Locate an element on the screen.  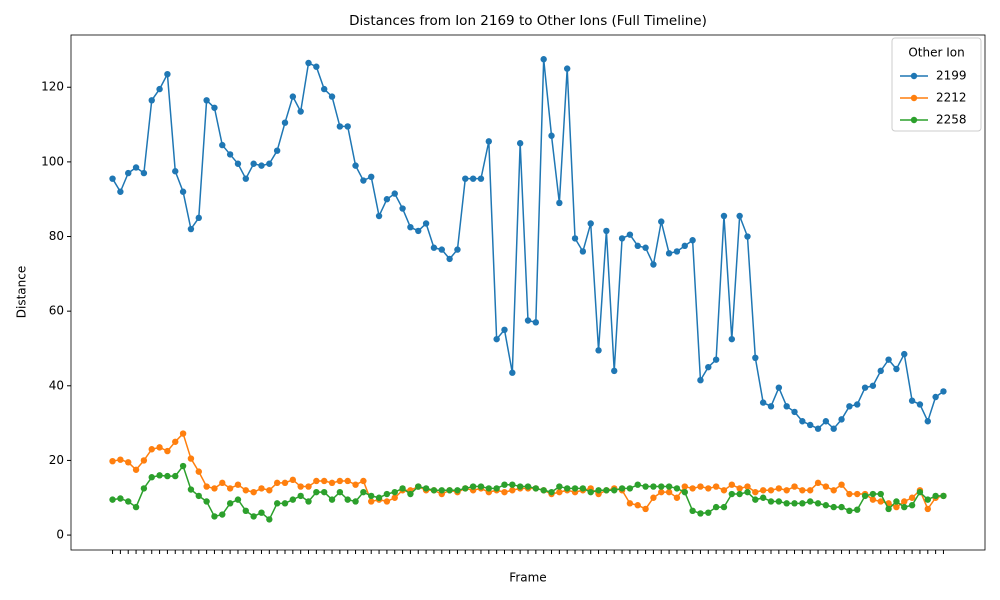
legend-label: 2212 is located at coordinates (951, 98).